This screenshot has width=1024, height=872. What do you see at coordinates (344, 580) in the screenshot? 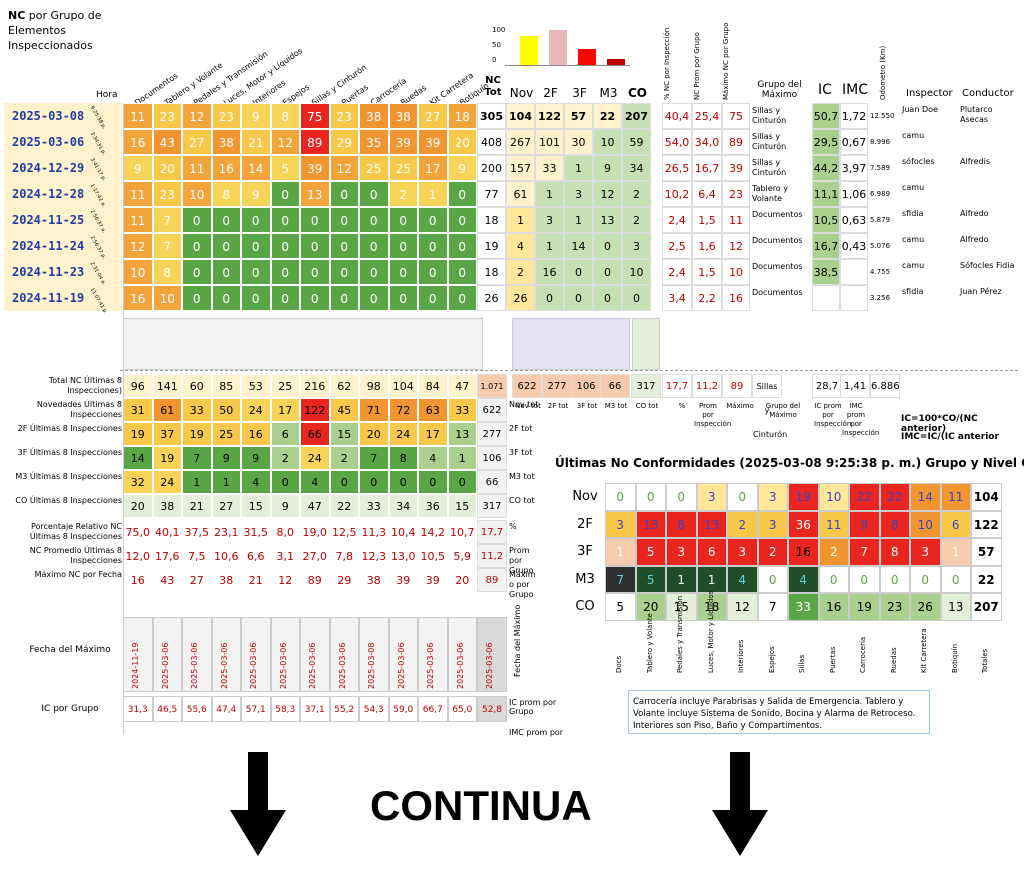
I see `summary-cell: 29` at bounding box center [344, 580].